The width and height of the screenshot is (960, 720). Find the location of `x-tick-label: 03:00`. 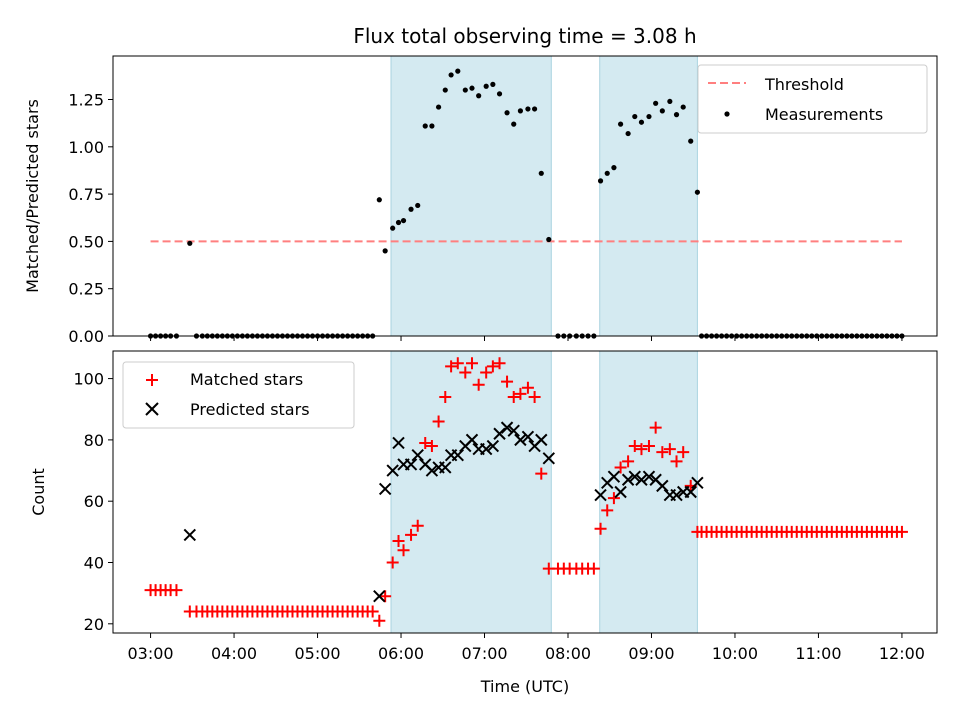

x-tick-label: 03:00 is located at coordinates (151, 653).